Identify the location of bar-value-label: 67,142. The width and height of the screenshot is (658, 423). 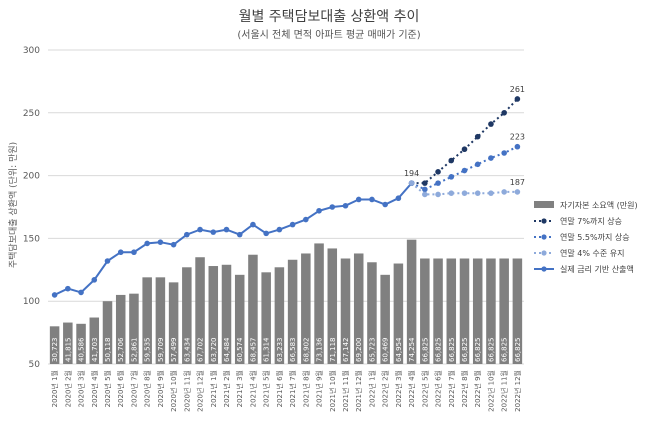
(346, 350).